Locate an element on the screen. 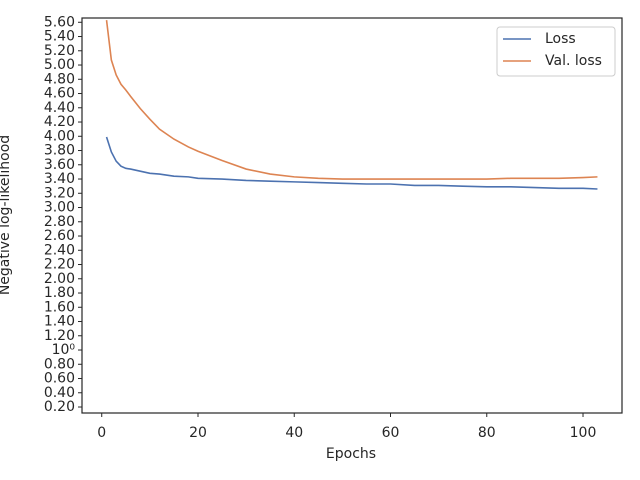 The image size is (640, 480). y-tick-label: 1.80 is located at coordinates (59, 293).